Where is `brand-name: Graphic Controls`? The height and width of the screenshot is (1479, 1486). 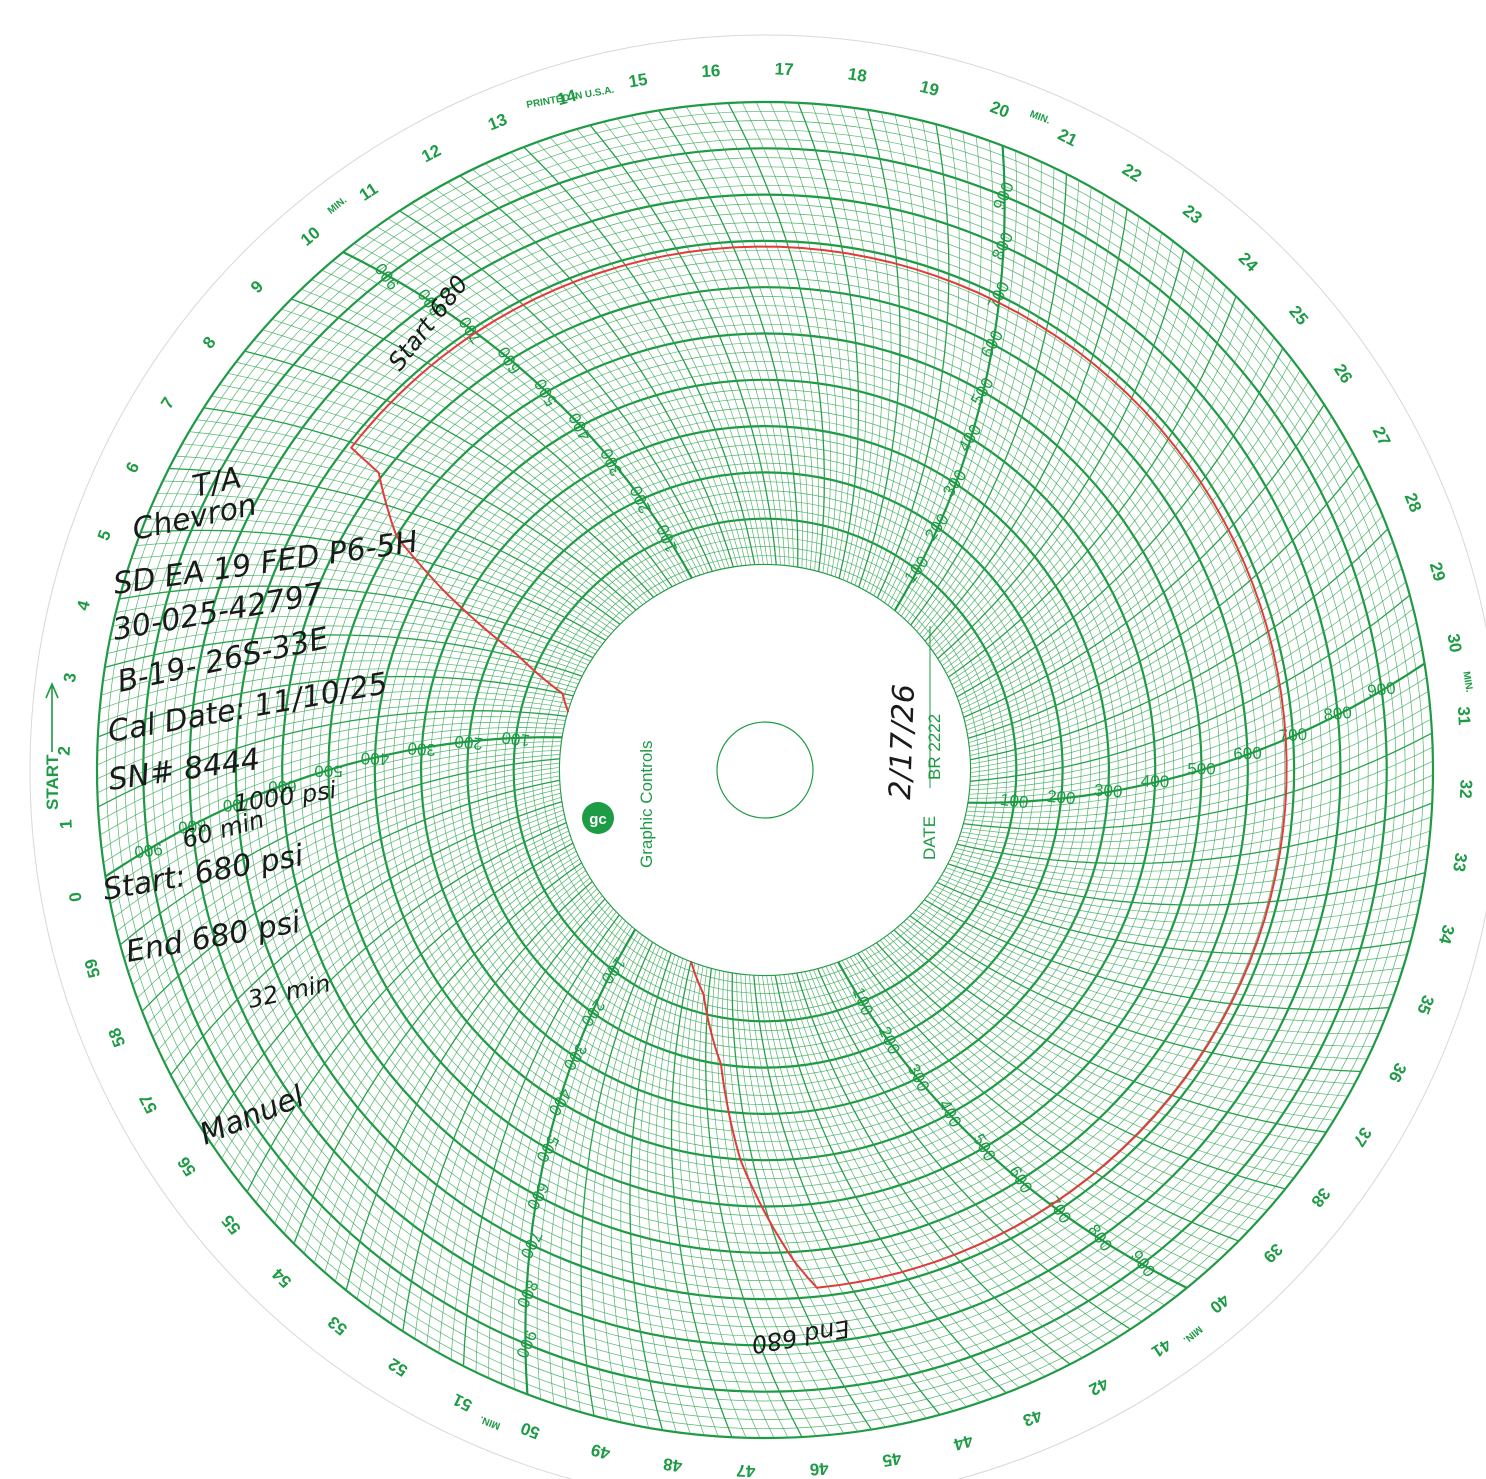 brand-name: Graphic Controls is located at coordinates (646, 804).